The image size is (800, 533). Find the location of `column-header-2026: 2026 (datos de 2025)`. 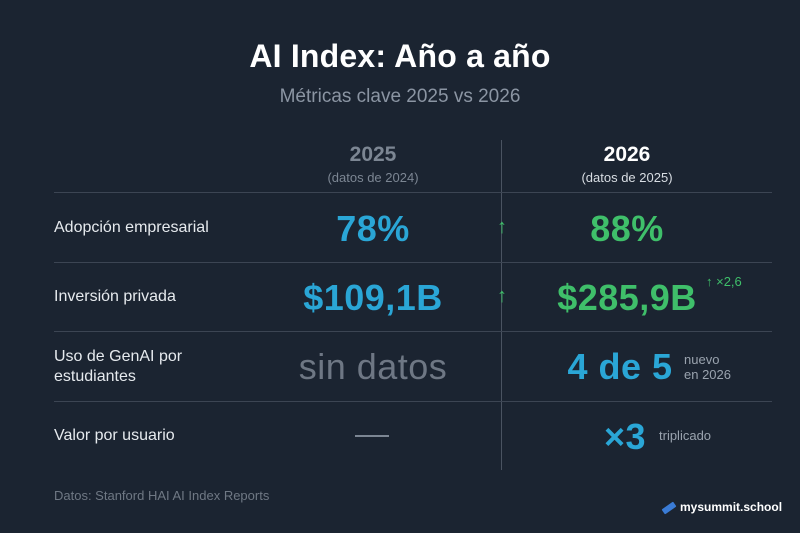

column-header-2026: 2026 (datos de 2025) is located at coordinates (627, 164).